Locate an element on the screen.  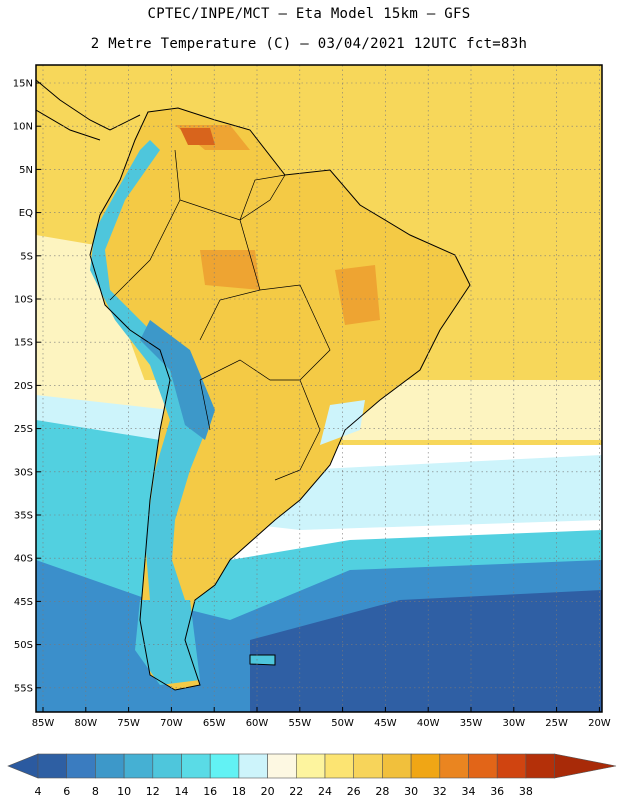
colorbar-label: 24 is located at coordinates (325, 791).